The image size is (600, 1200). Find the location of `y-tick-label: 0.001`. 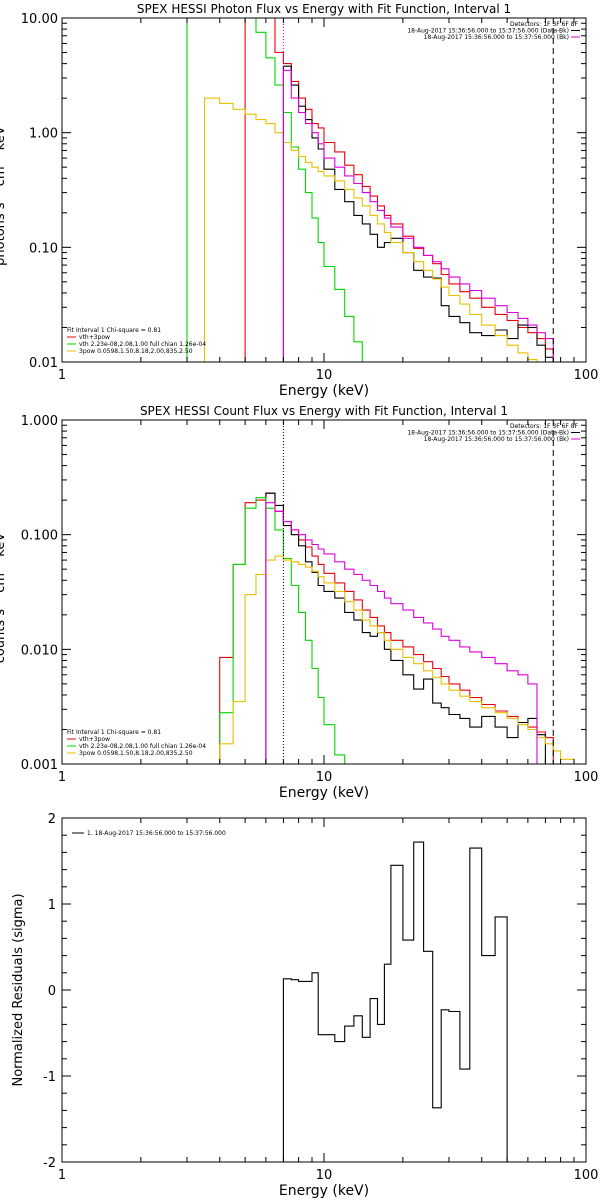

y-tick-label: 0.001 is located at coordinates (39, 765).